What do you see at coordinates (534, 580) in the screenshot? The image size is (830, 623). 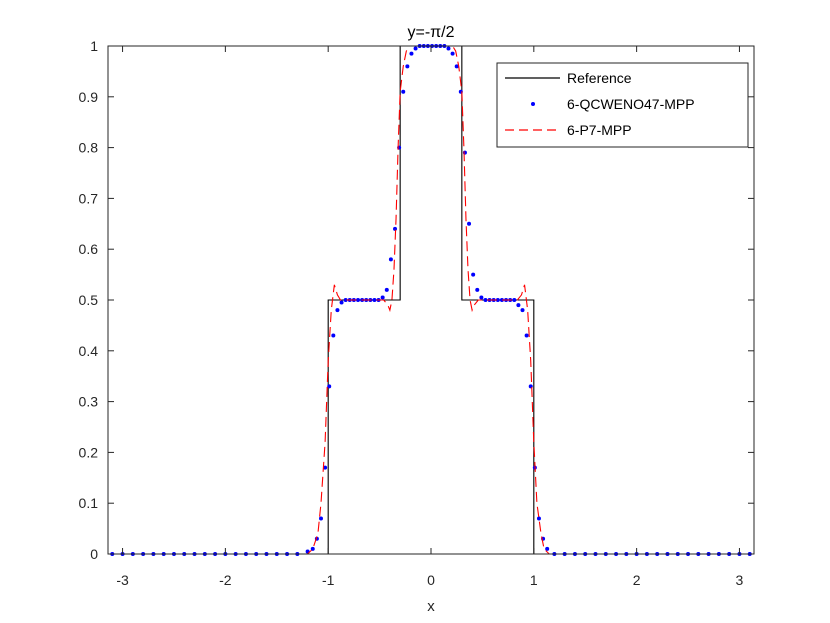 I see `x-tick-label: 1` at bounding box center [534, 580].